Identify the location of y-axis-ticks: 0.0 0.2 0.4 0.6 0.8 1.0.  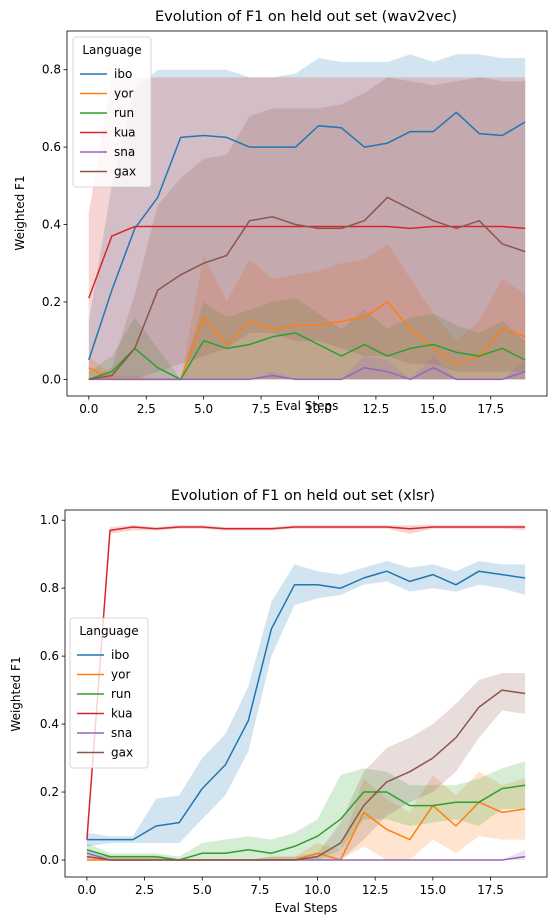
(52, 690).